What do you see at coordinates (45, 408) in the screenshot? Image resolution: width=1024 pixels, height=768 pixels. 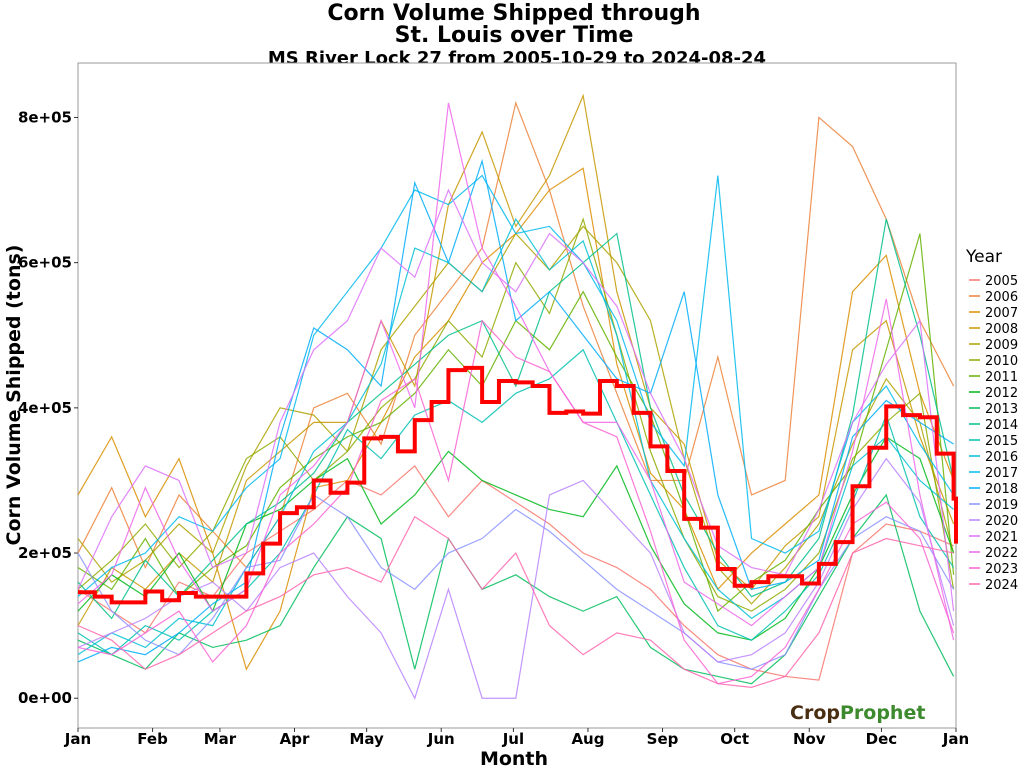 I see `y-tick-label: 4e+05` at bounding box center [45, 408].